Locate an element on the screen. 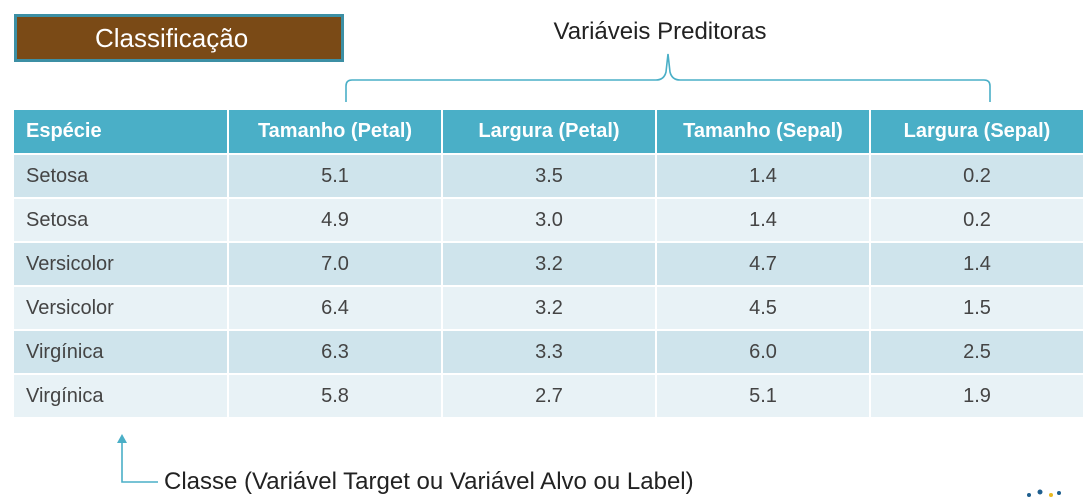 The height and width of the screenshot is (497, 1089). curly-brace-icon is located at coordinates (668, 77).